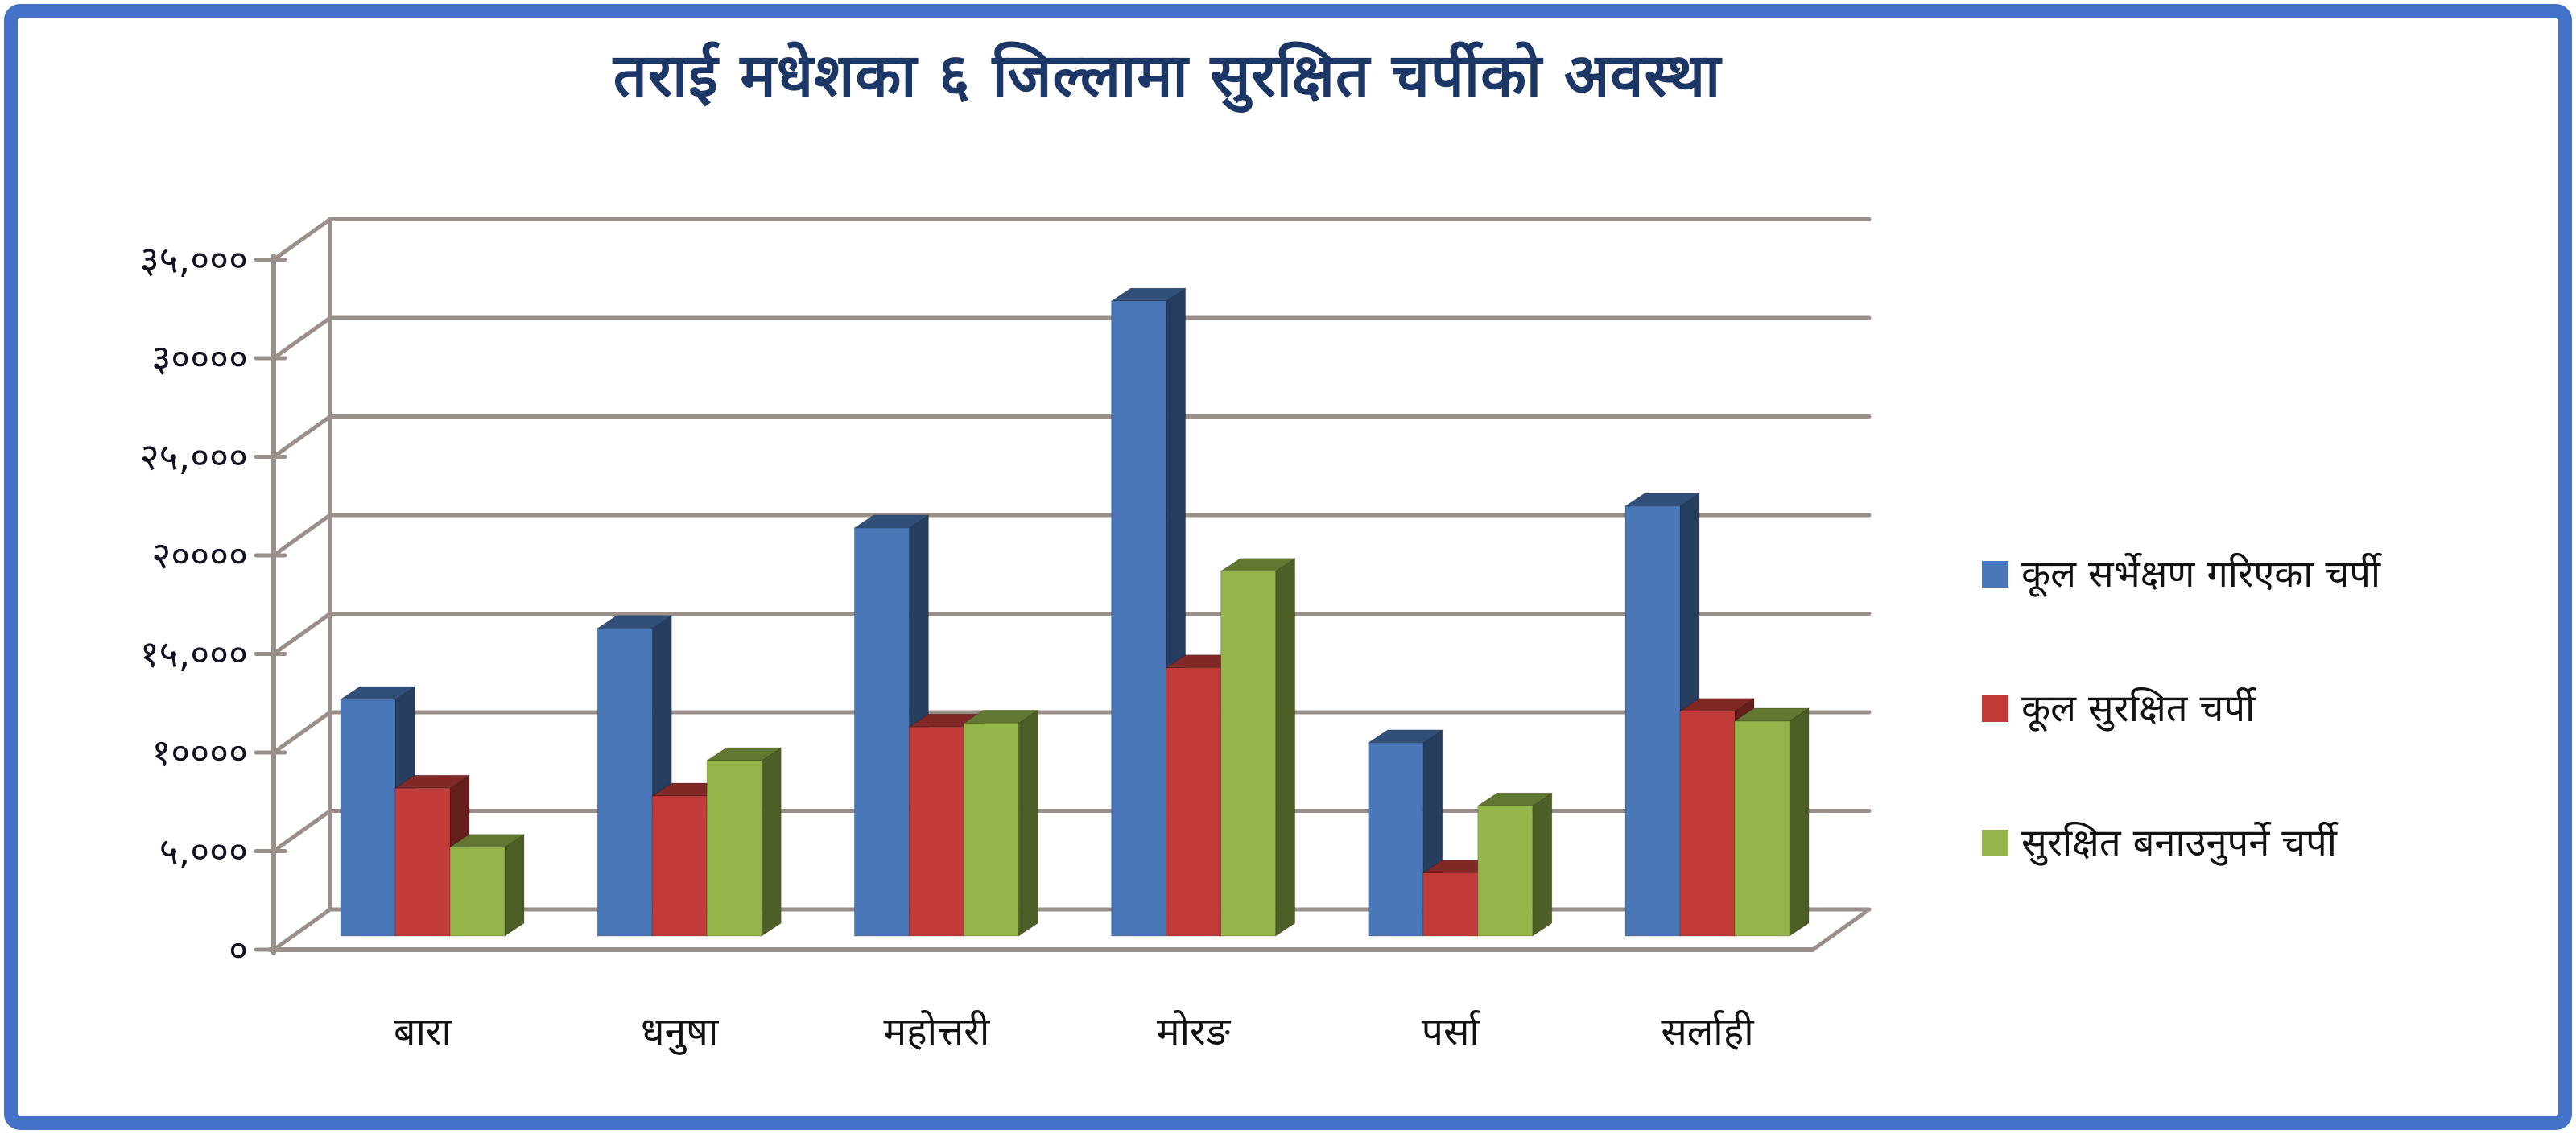  Describe the element at coordinates (1450, 904) in the screenshot. I see `bar-s1-c4` at that location.